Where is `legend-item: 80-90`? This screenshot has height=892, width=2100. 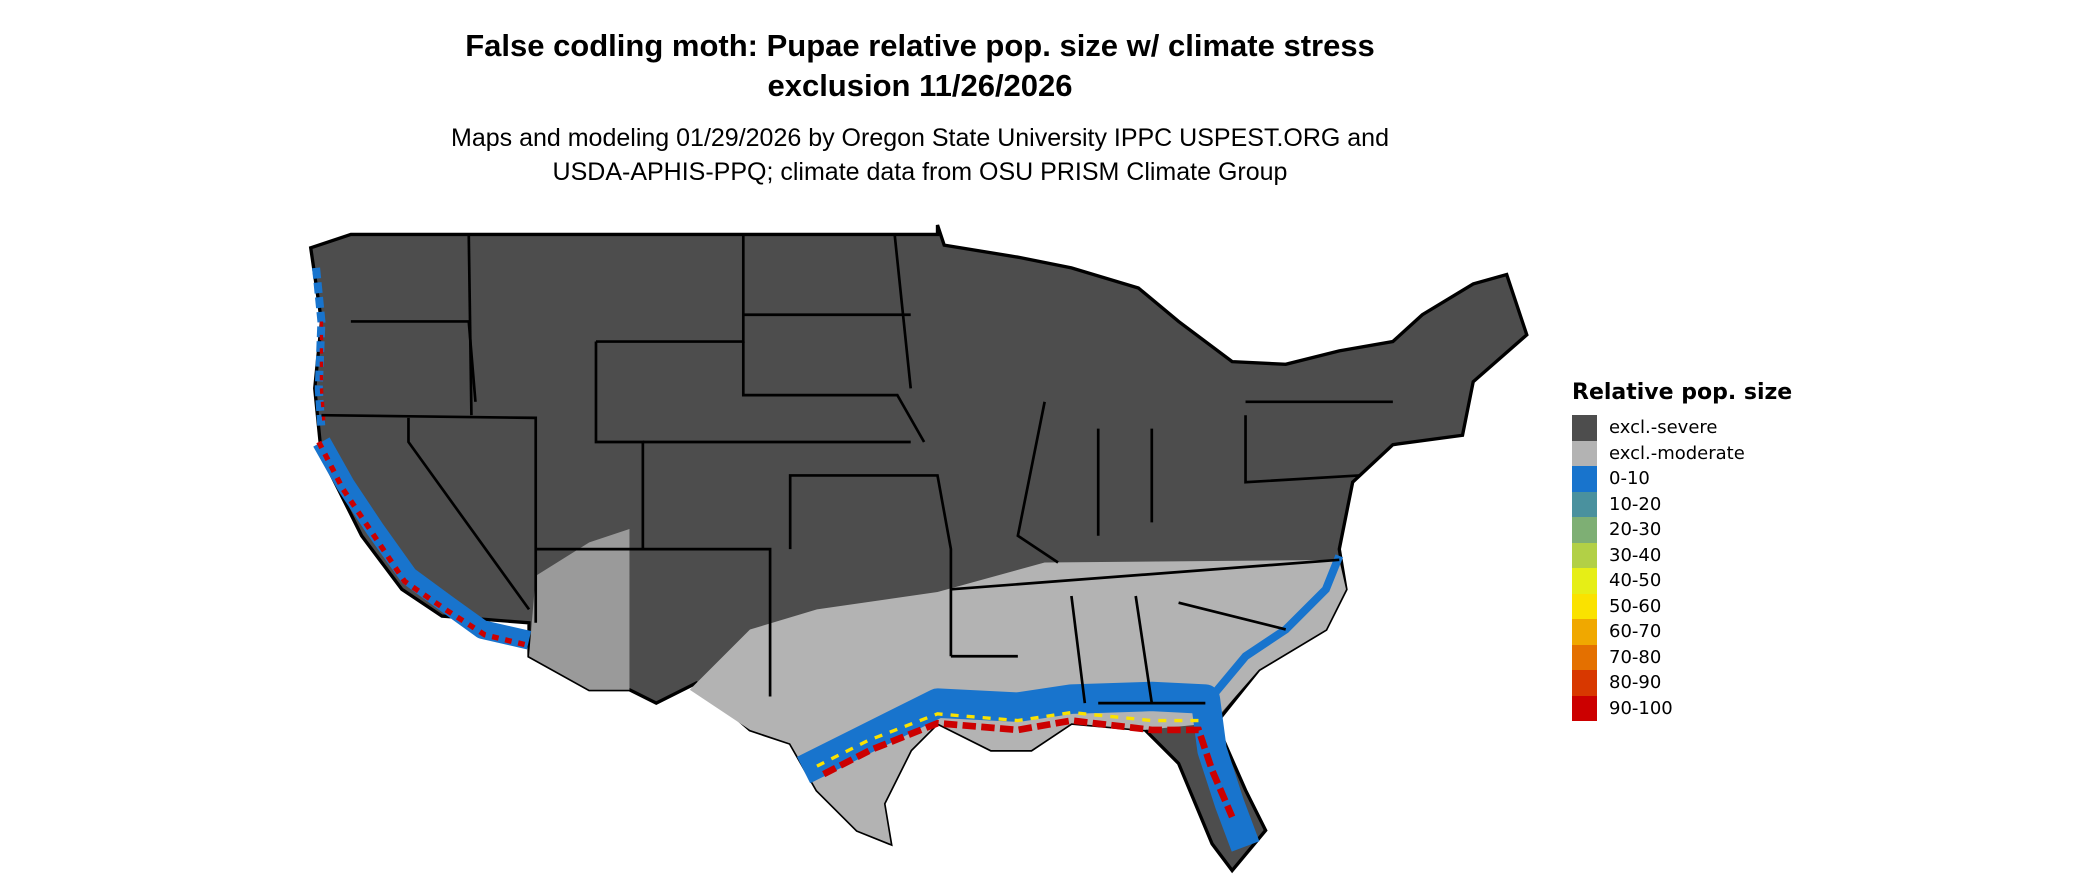
legend-item: 80-90 is located at coordinates (1682, 683).